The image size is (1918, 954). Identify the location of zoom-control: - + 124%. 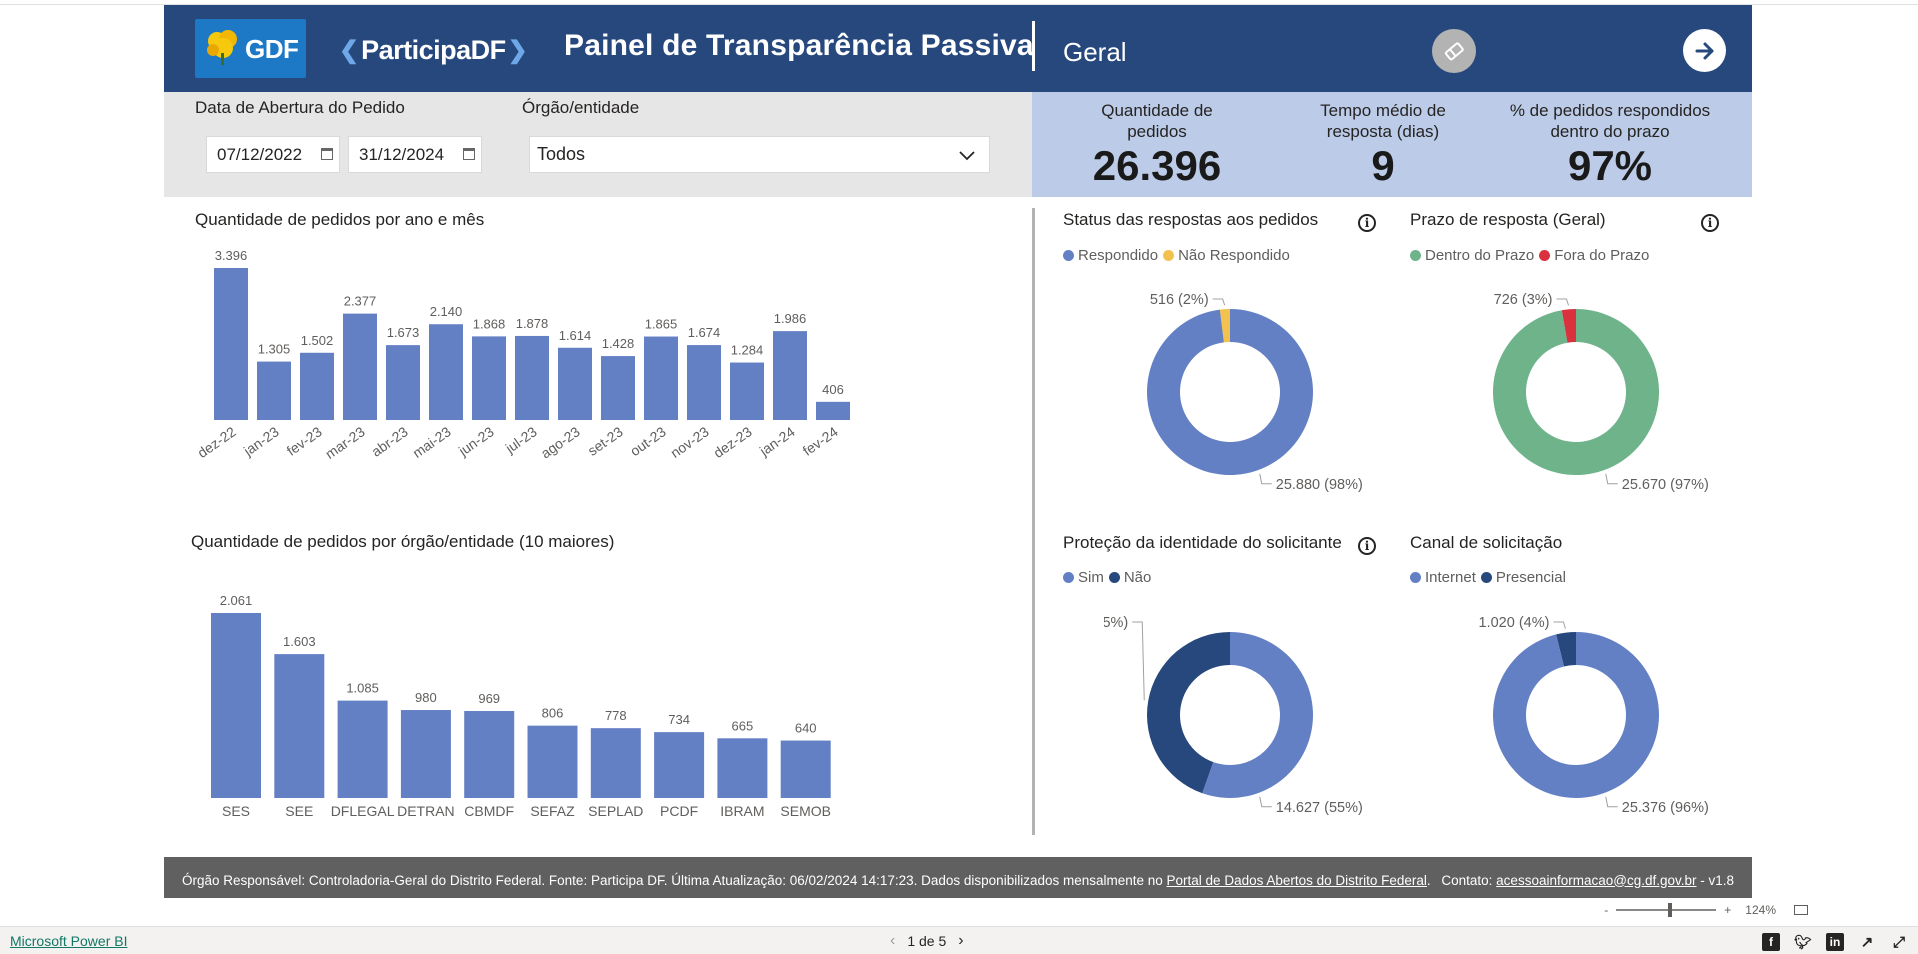
(1706, 910).